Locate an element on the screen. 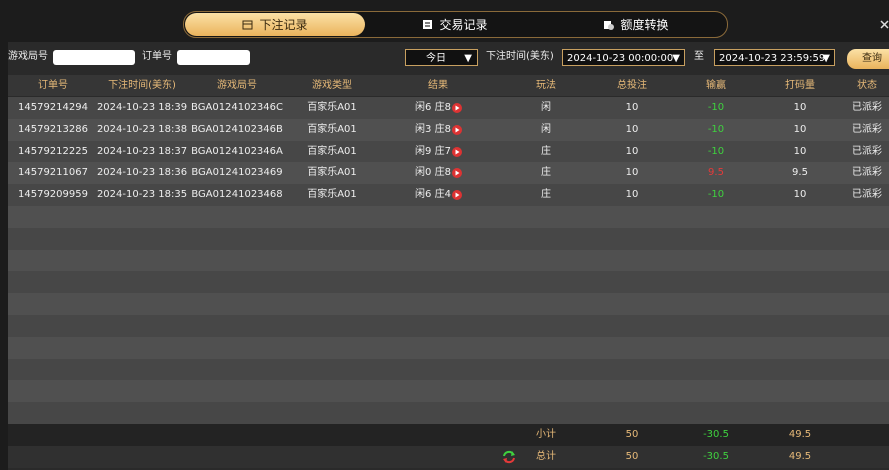 The image size is (889, 470). header-cell: 玩法 is located at coordinates (546, 85).